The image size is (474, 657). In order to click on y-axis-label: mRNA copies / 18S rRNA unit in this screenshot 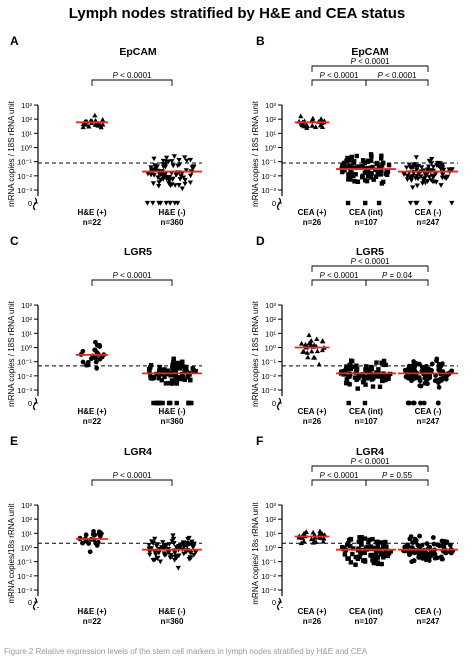, I will do `click(255, 353)`.